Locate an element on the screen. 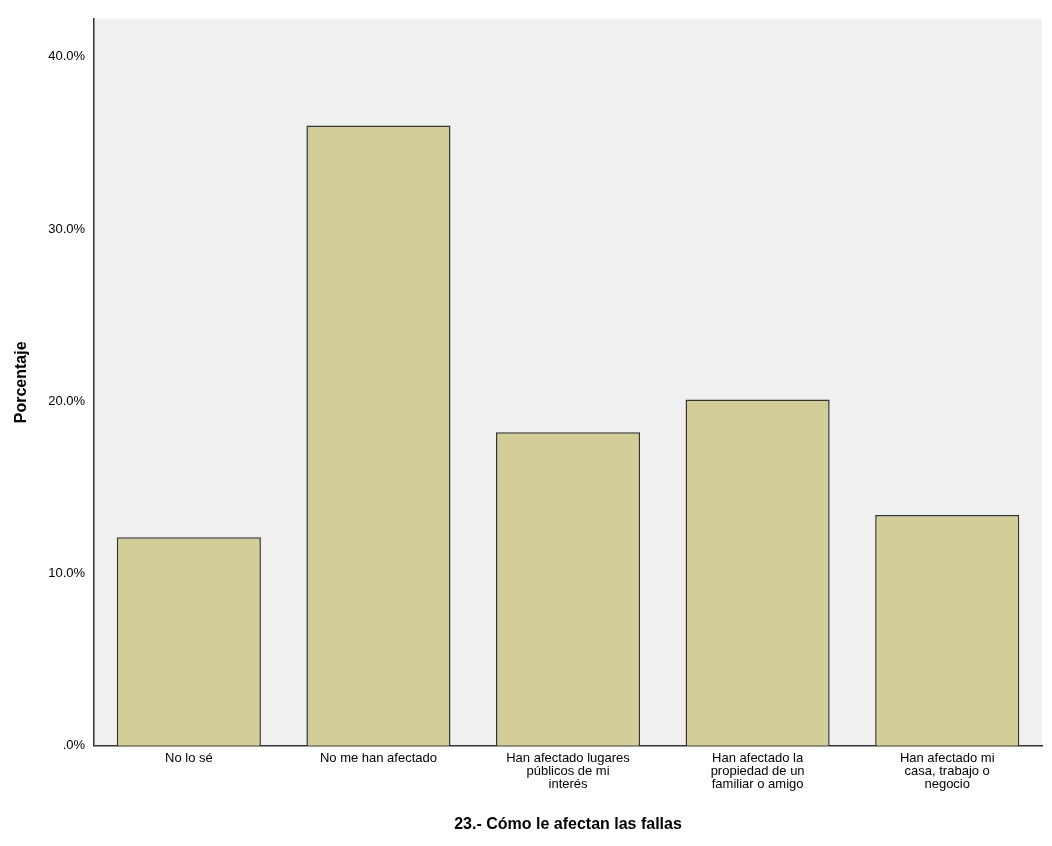  y-tick-label: 30.0% is located at coordinates (67, 228).